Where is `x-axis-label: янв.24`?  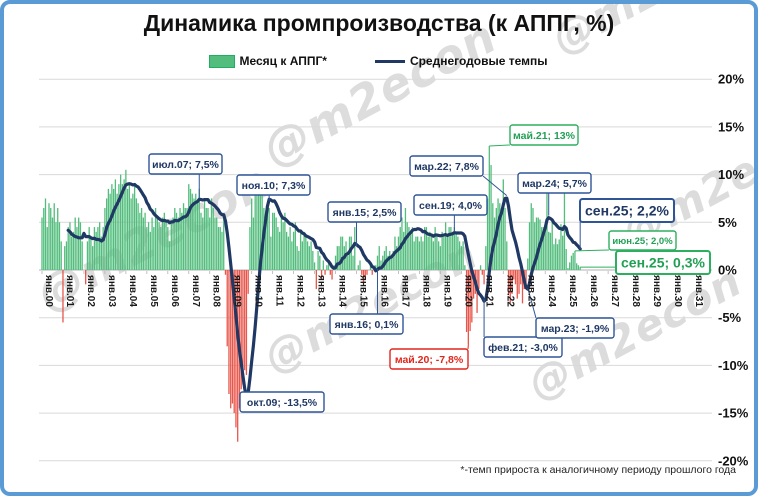
x-axis-label: янв.24 is located at coordinates (551, 291).